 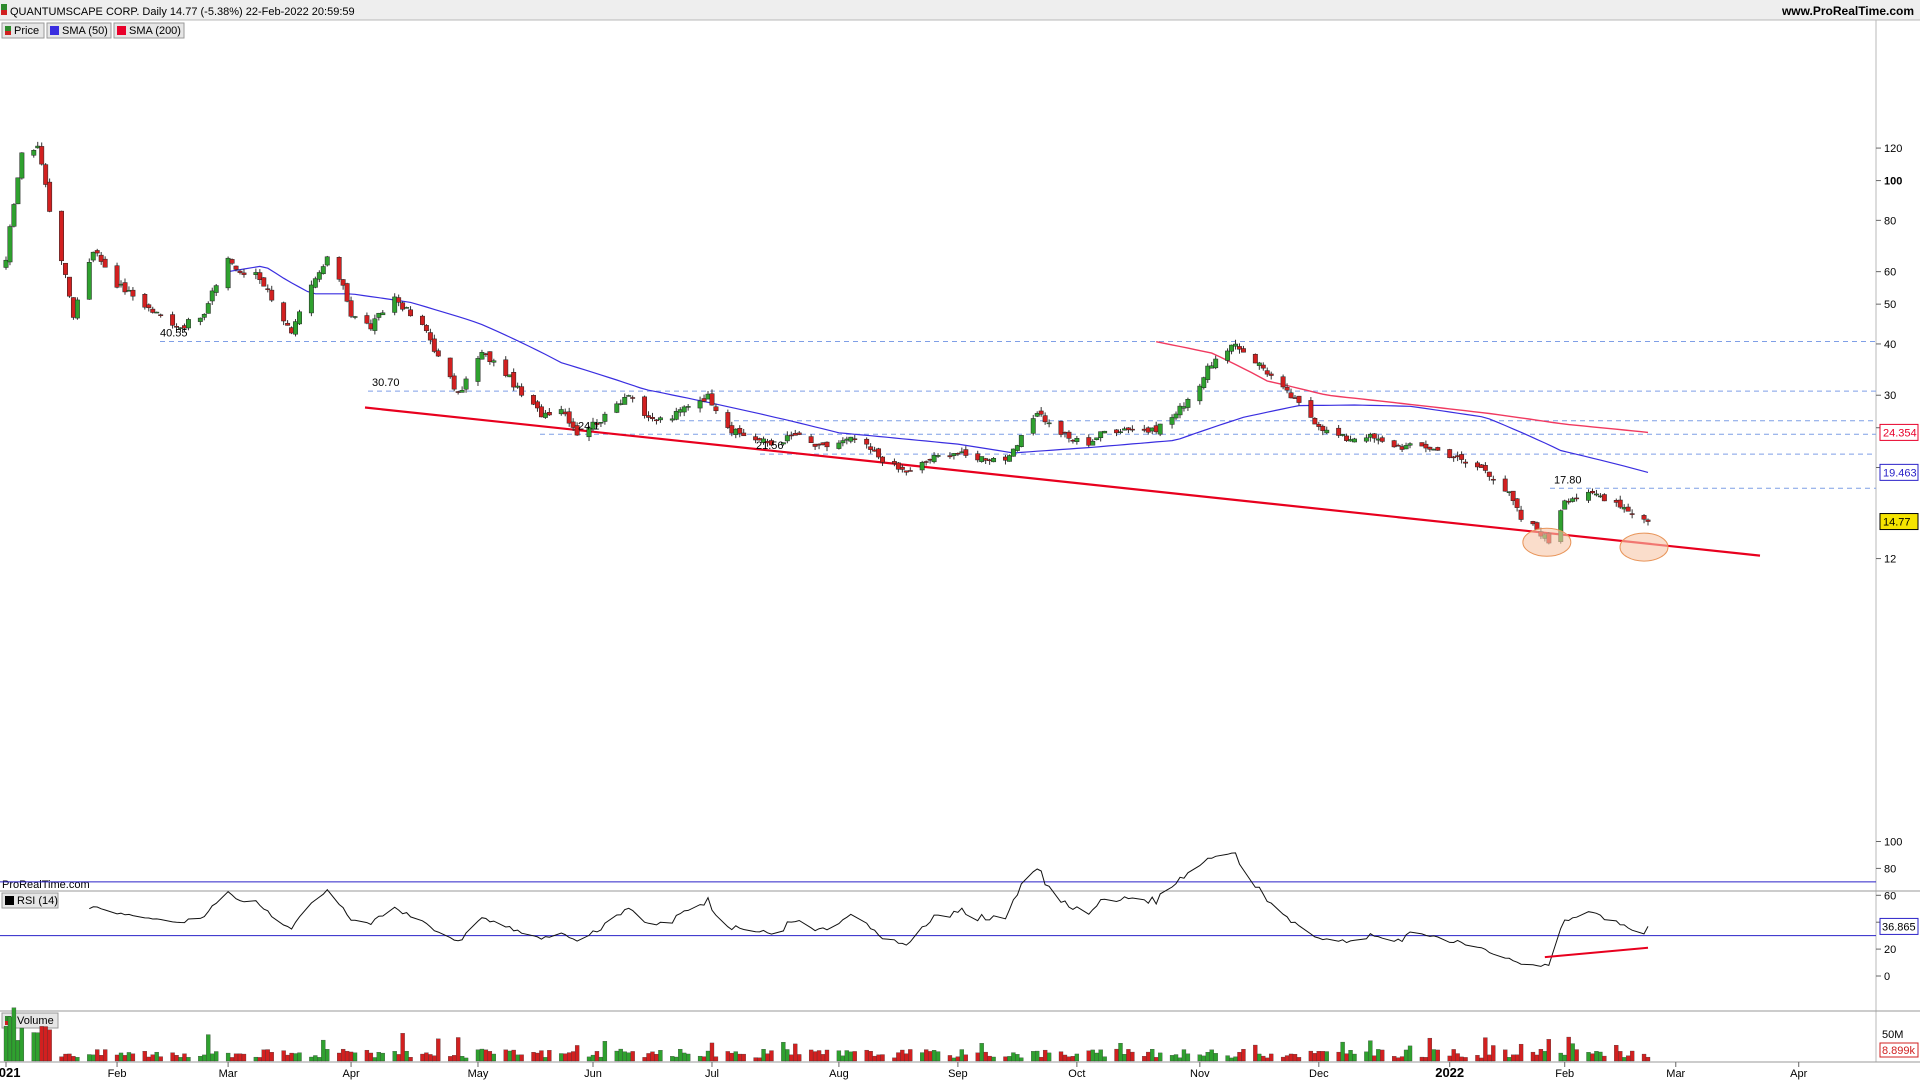 I want to click on legend-item-sma50: SMA (50), so click(x=79, y=30).